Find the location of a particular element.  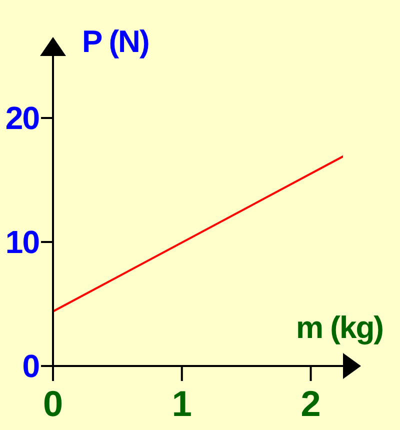

y-tick-label: 0 is located at coordinates (31, 366).